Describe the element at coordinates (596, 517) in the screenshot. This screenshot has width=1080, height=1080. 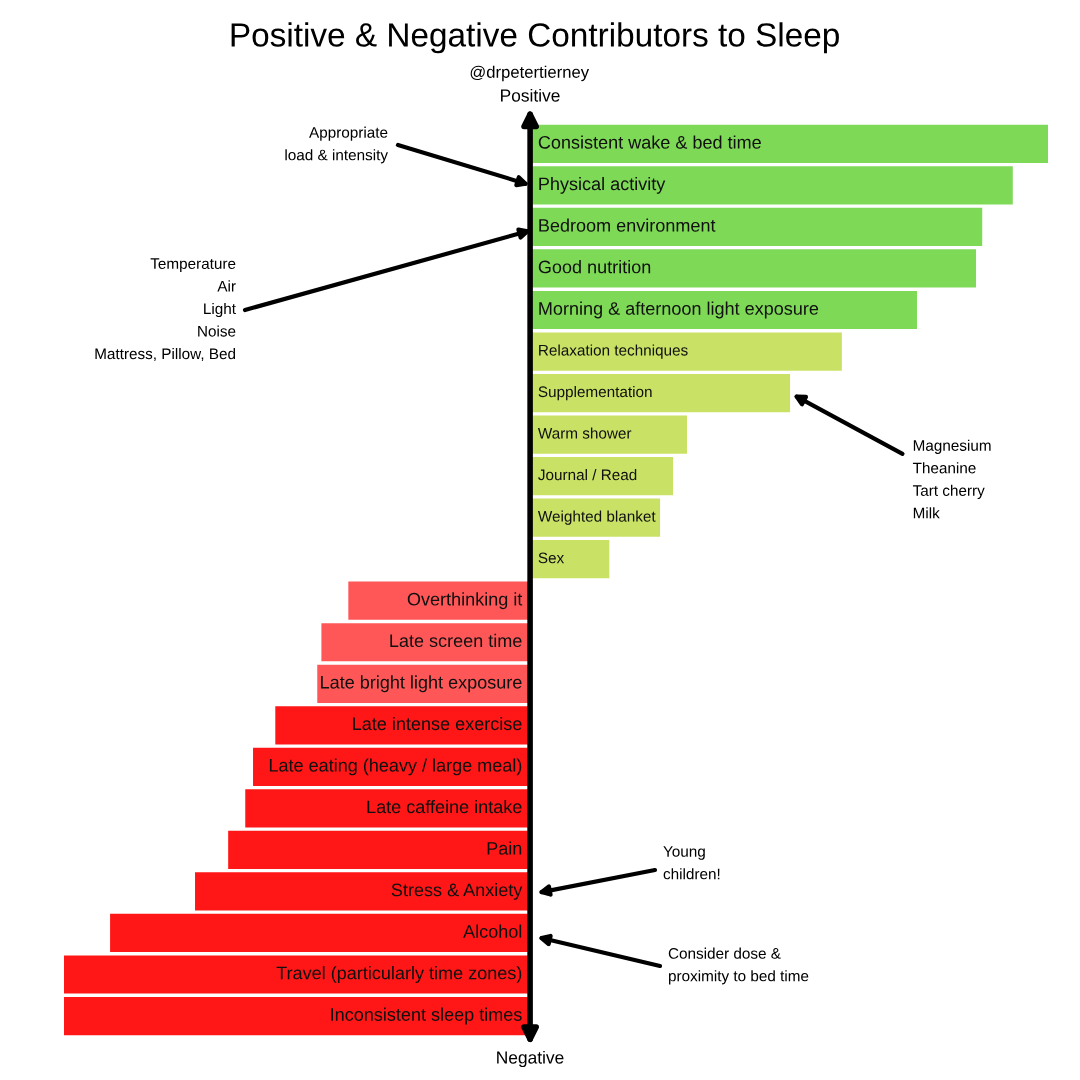
I see `y-tick-label: Weighted blanket` at that location.